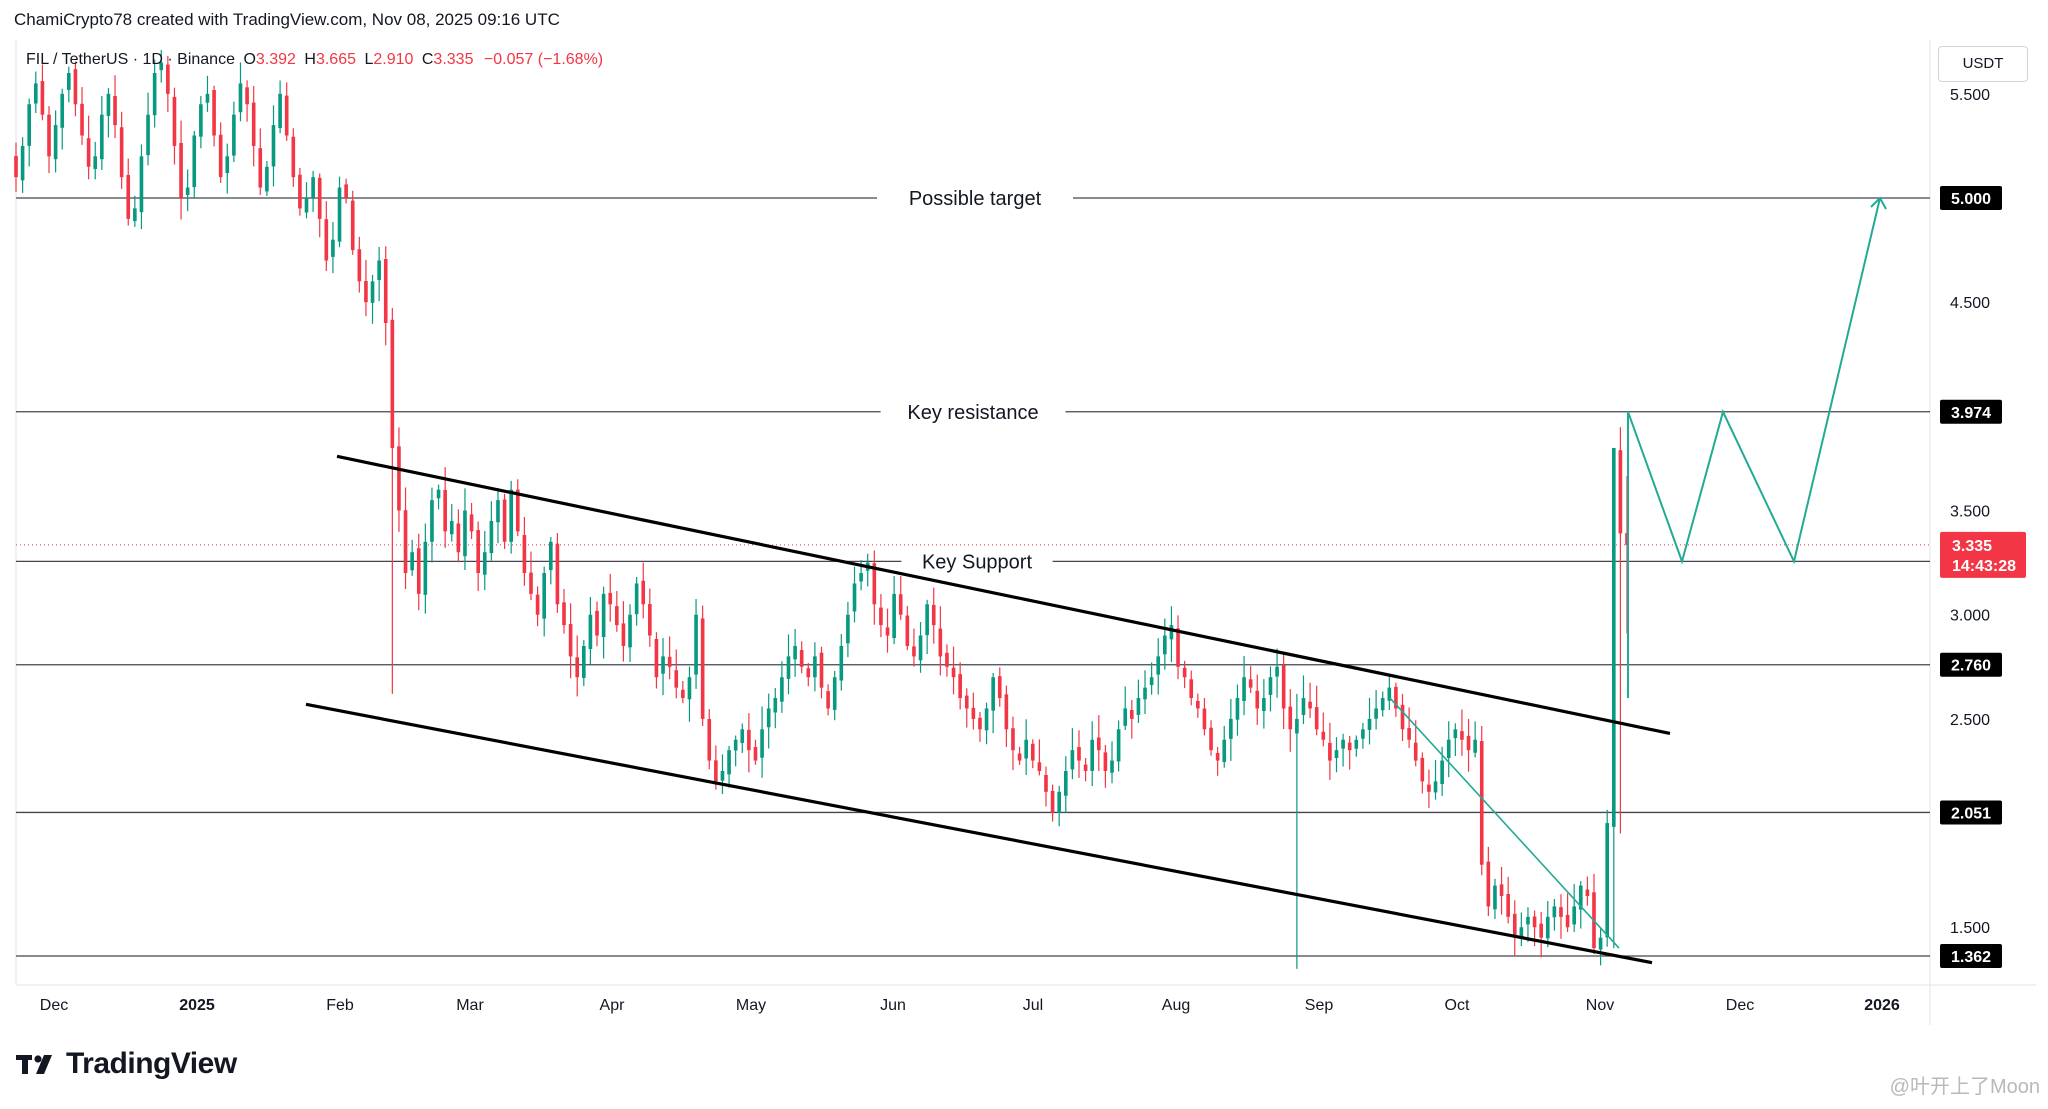 The image size is (2048, 1109). Describe the element at coordinates (1983, 64) in the screenshot. I see `currency-selector: USDT` at that location.